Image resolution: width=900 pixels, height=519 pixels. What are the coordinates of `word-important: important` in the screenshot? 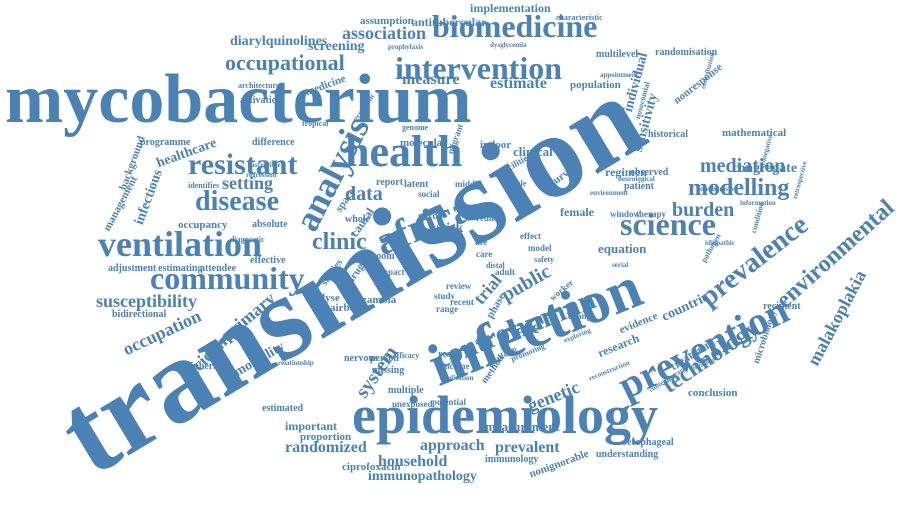 It's located at (311, 426).